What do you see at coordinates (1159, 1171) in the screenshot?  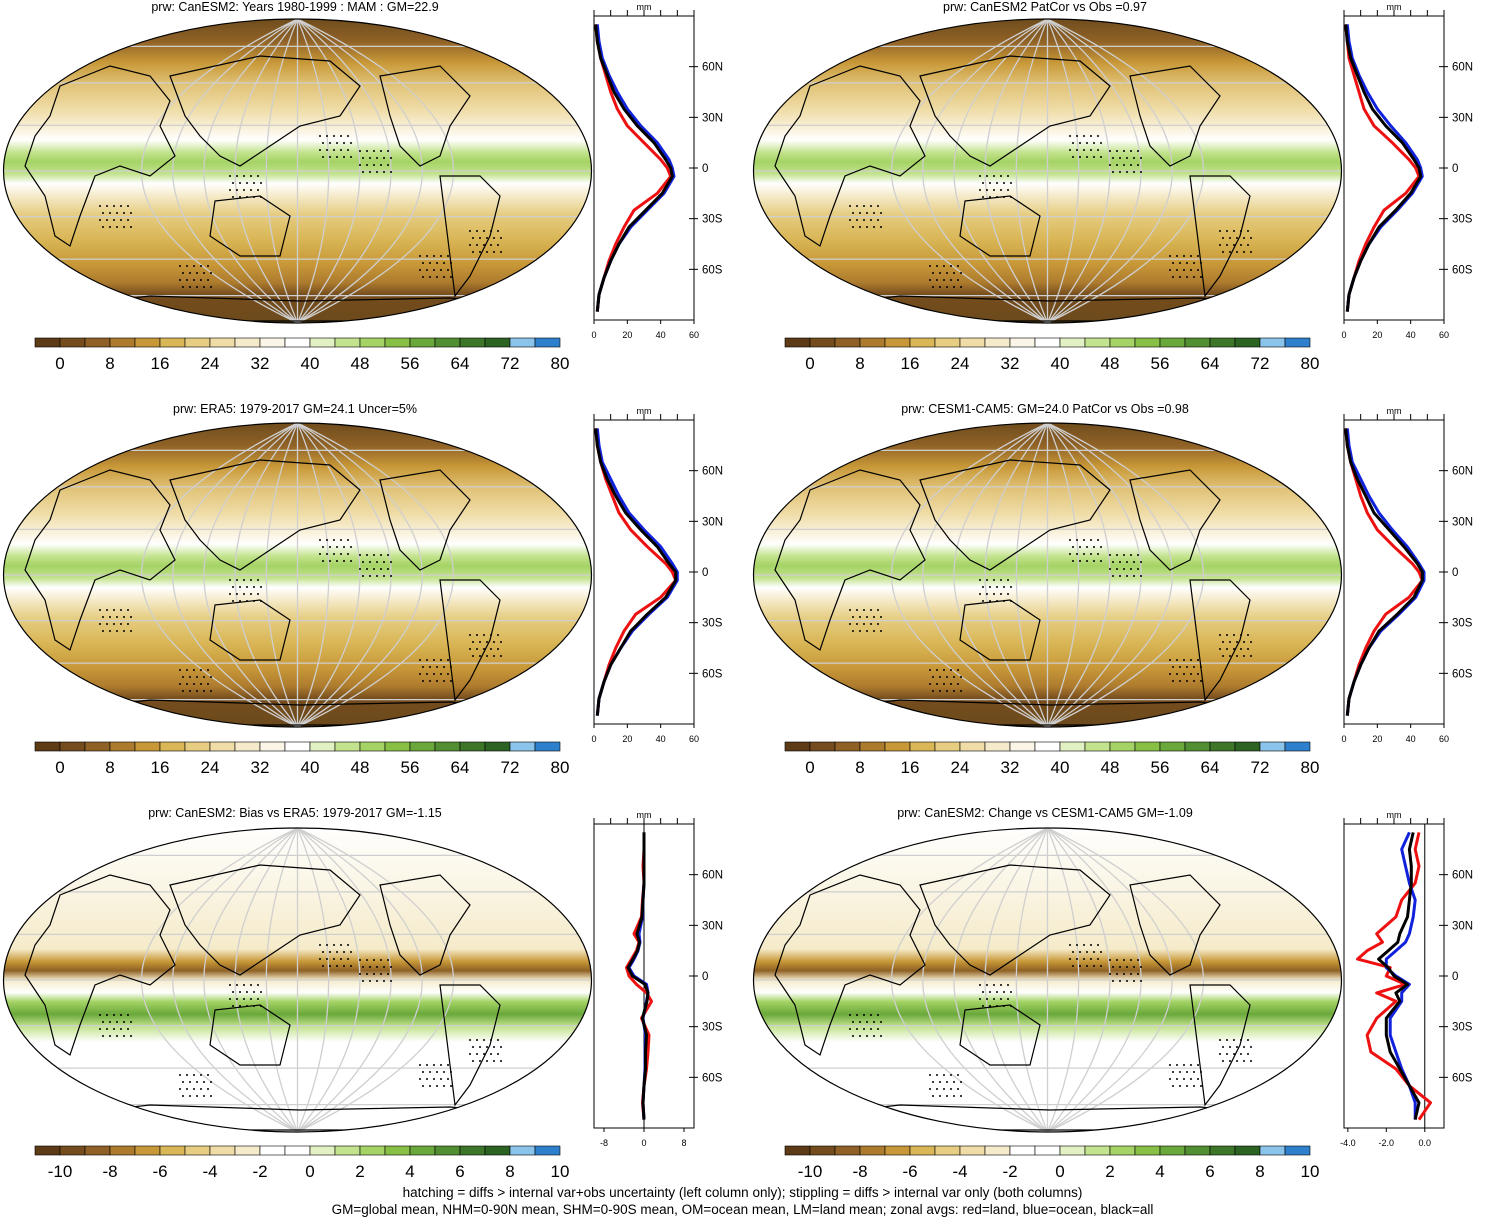 I see `colorbar-label: 4` at bounding box center [1159, 1171].